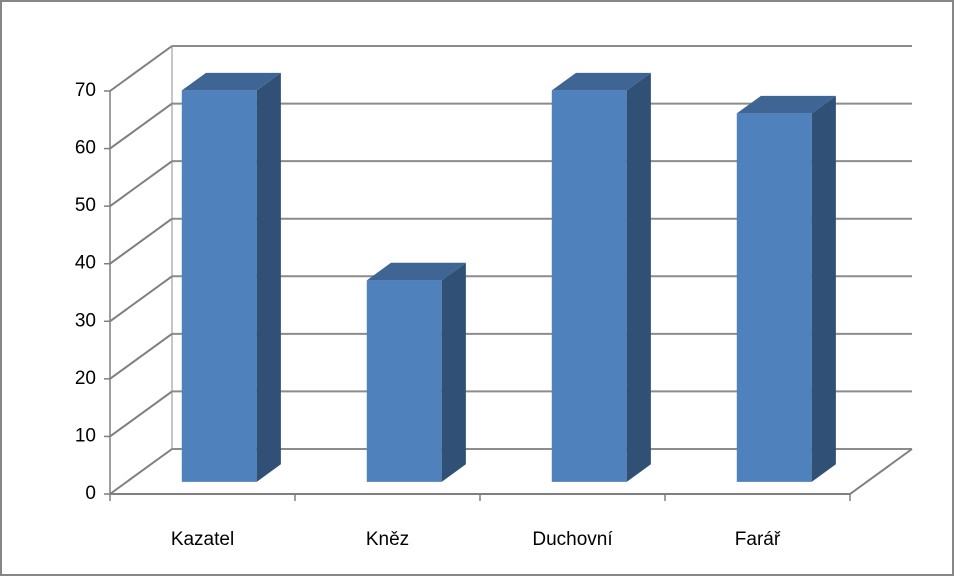  Describe the element at coordinates (758, 539) in the screenshot. I see `x-tick-label: Farář` at that location.